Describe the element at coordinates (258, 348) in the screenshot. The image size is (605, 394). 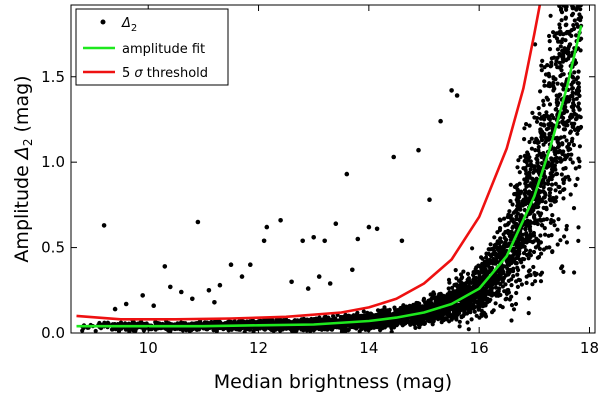
I see `x-tick-label: 12` at that location.